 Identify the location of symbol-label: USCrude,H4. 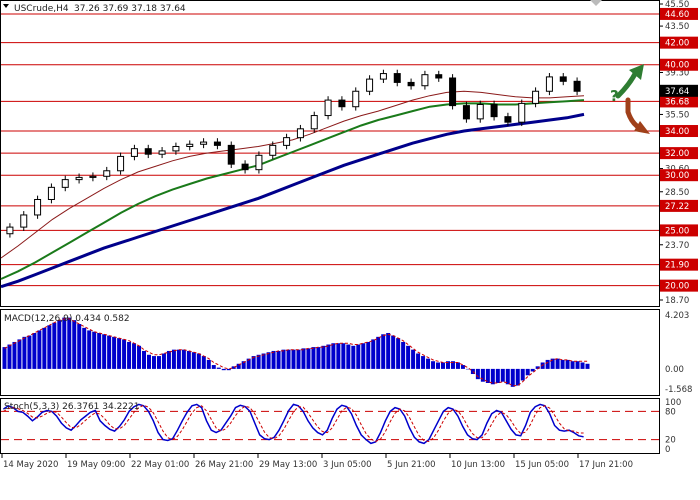
(41, 9).